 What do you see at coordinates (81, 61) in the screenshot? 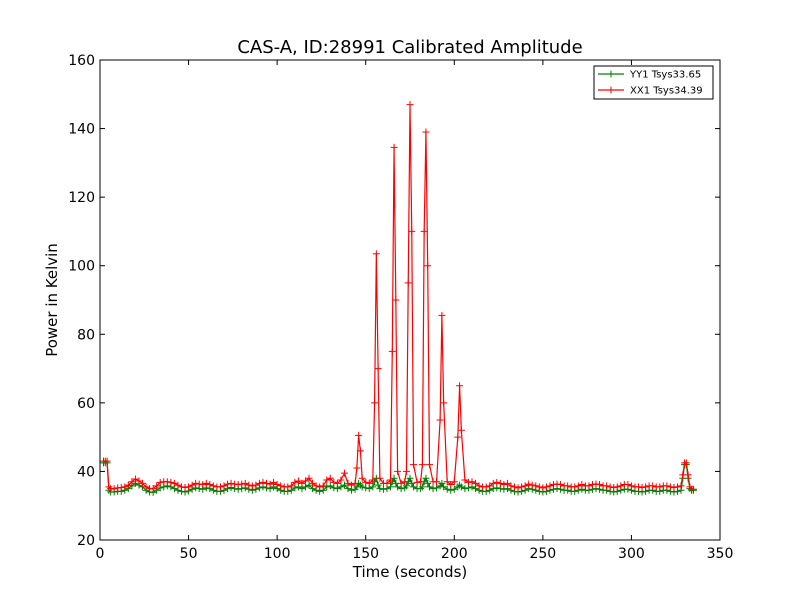
I see `y-tick-label: 160` at bounding box center [81, 61].